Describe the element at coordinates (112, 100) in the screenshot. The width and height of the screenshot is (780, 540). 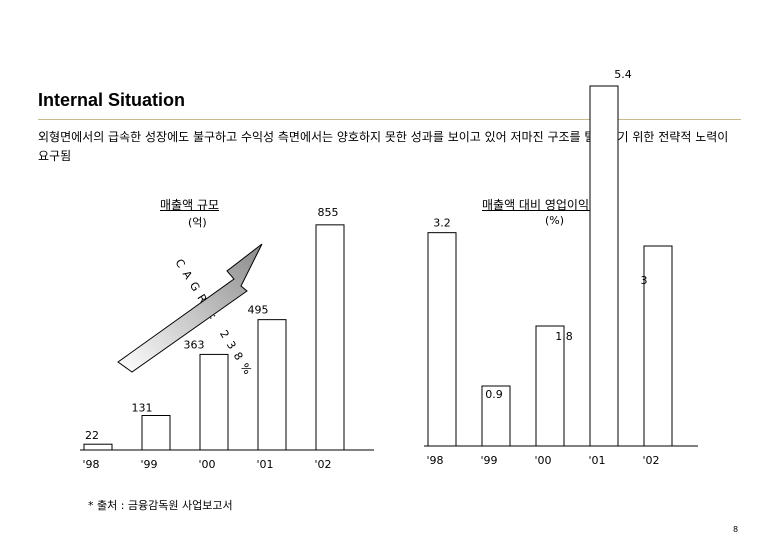
I see `page-title: Internal Situation` at that location.